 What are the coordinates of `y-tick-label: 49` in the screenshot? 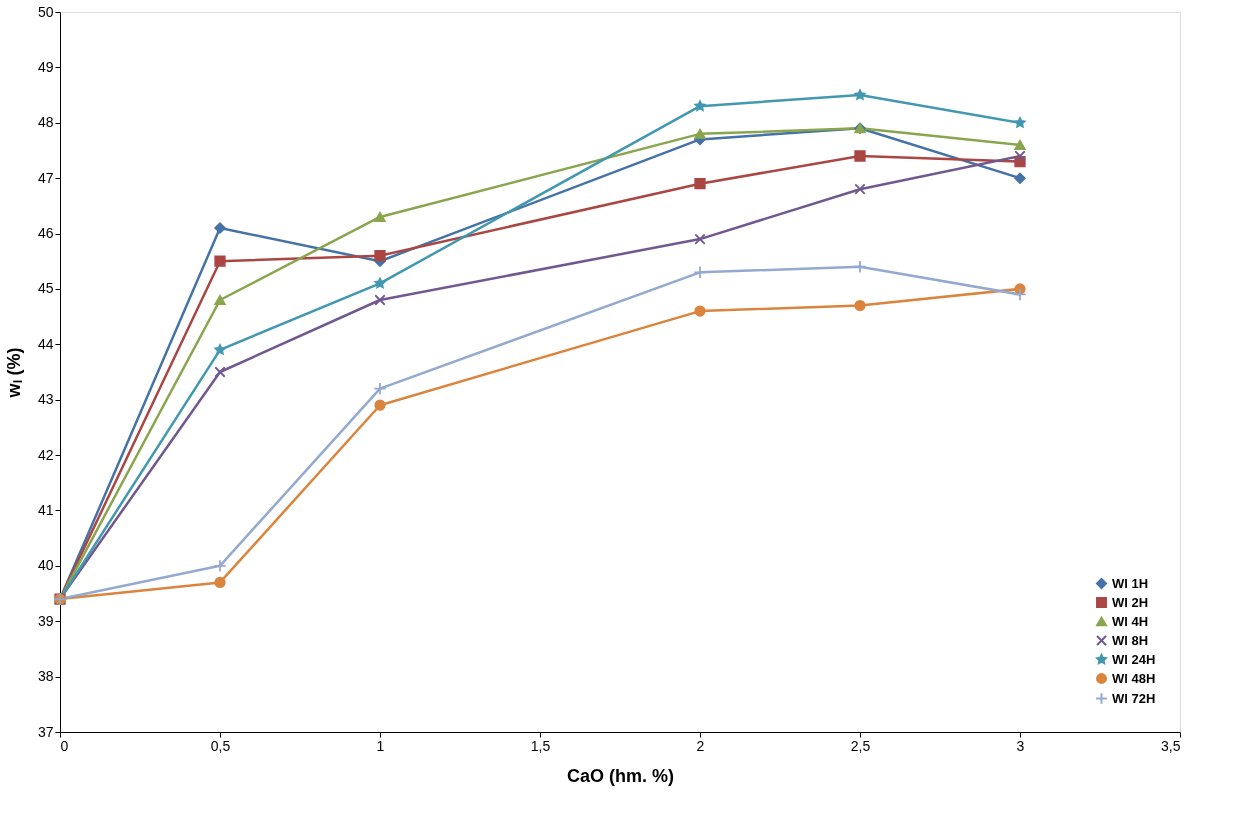 It's located at (45, 66).